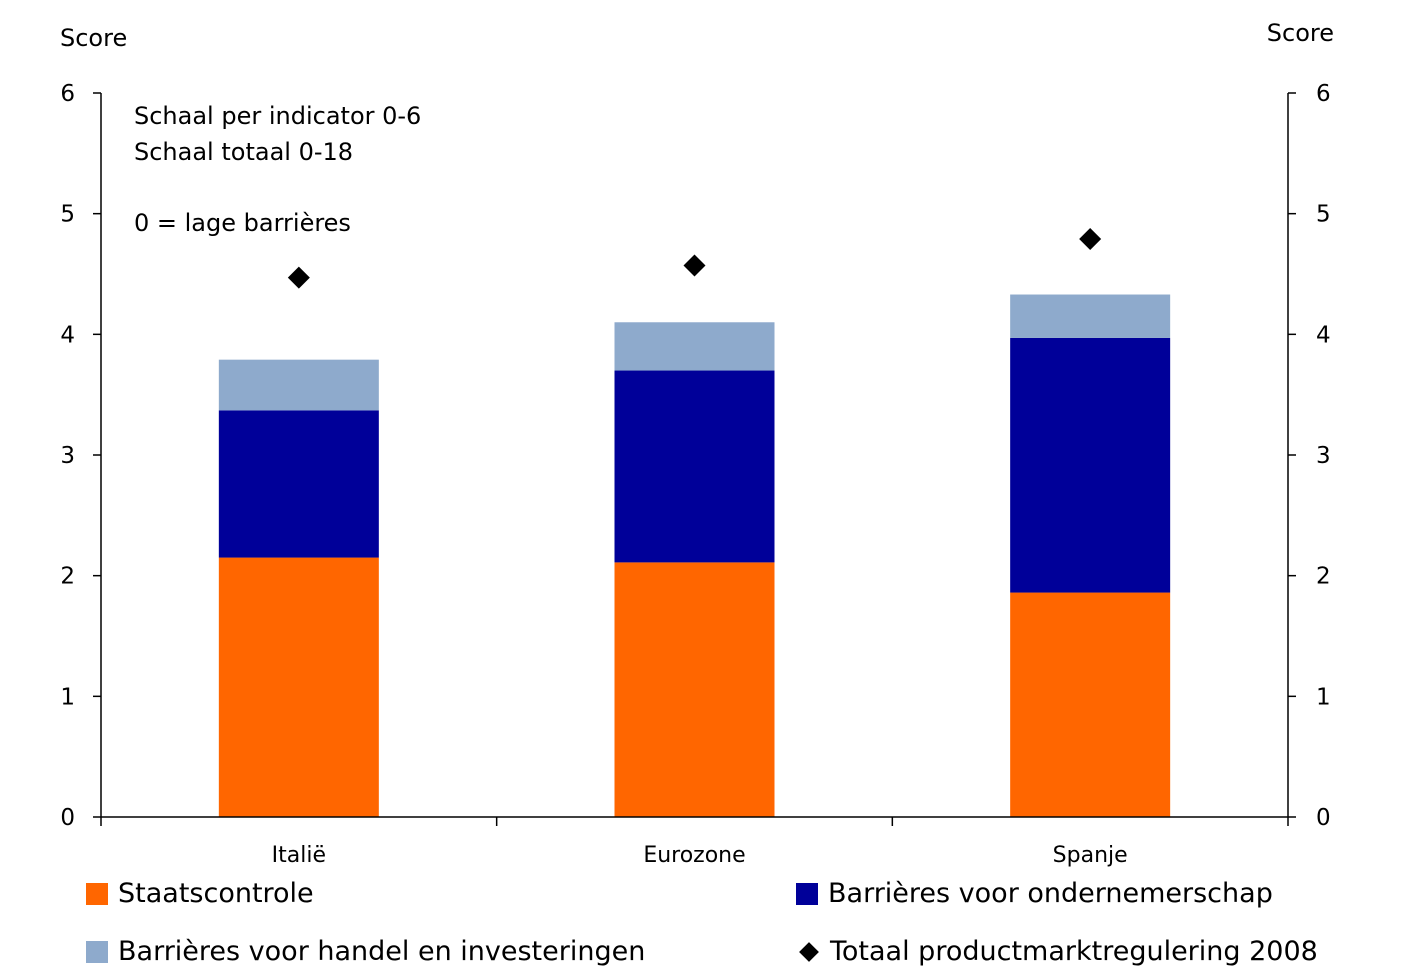 Image resolution: width=1422 pixels, height=980 pixels. I want to click on x-tick-label-italië: Italië, so click(299, 855).